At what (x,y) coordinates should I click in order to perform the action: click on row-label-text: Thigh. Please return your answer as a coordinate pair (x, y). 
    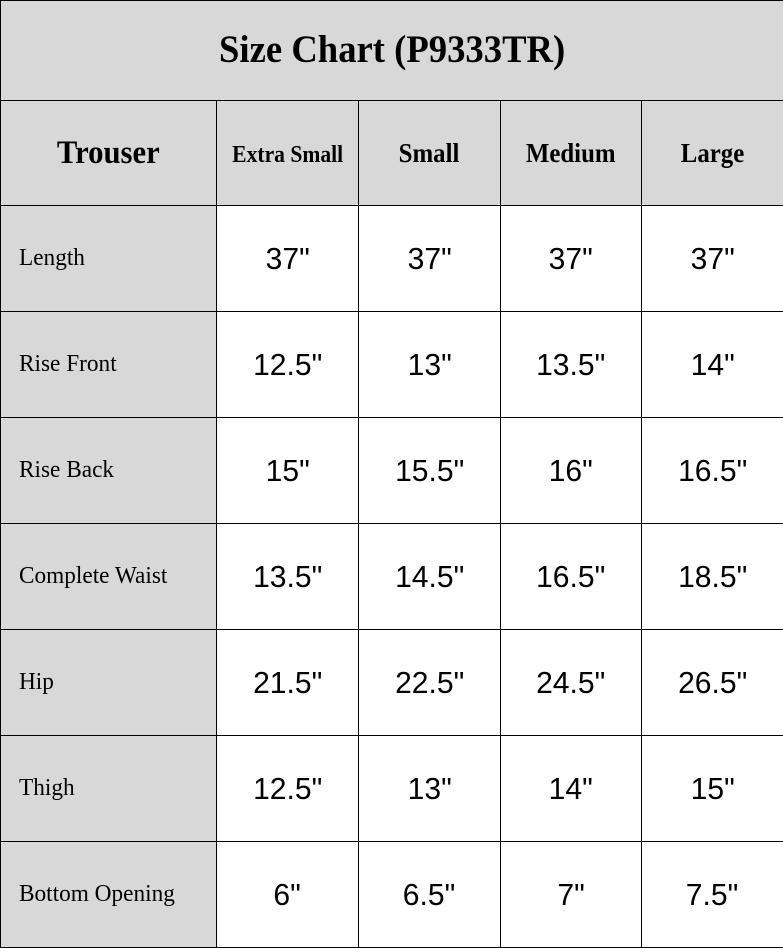
    Looking at the image, I should click on (47, 788).